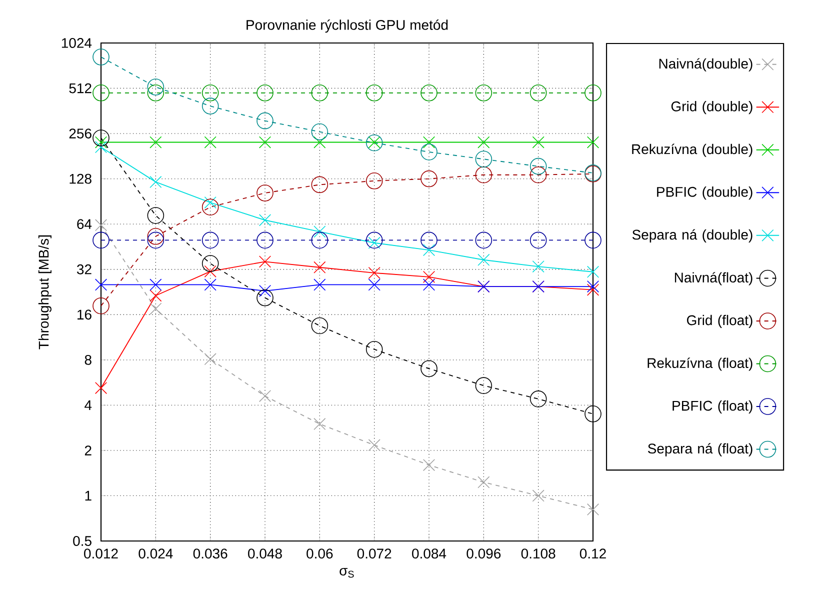 Image resolution: width=832 pixels, height=598 pixels. I want to click on x-tick-label: 0.108, so click(538, 553).